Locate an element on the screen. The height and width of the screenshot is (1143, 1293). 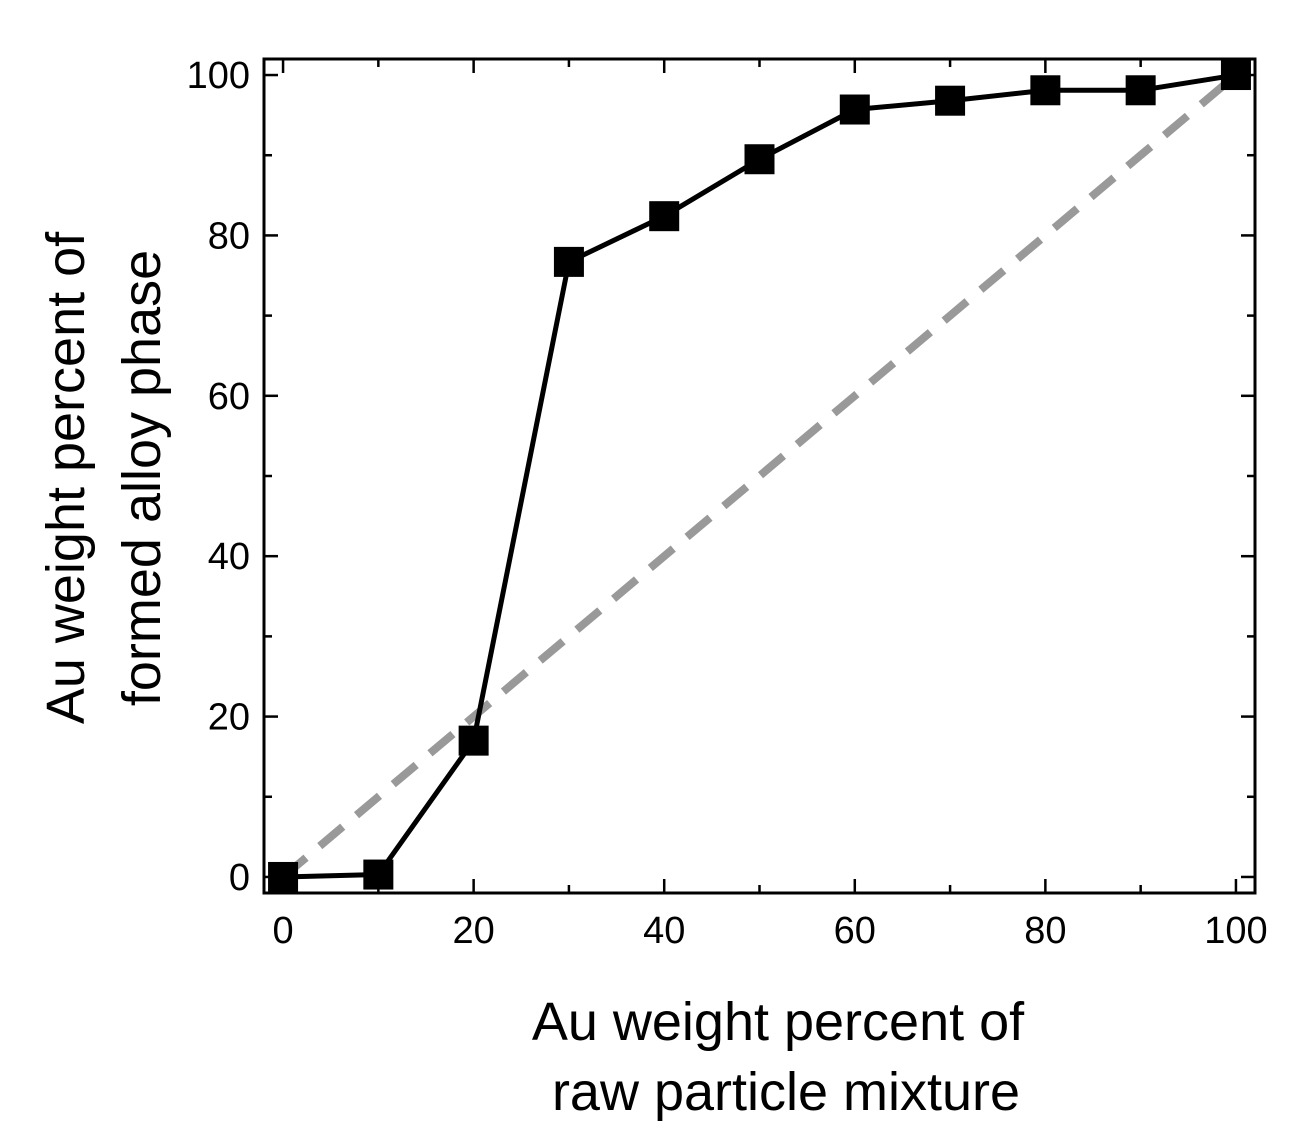
x-tick-label: 40 is located at coordinates (664, 931).